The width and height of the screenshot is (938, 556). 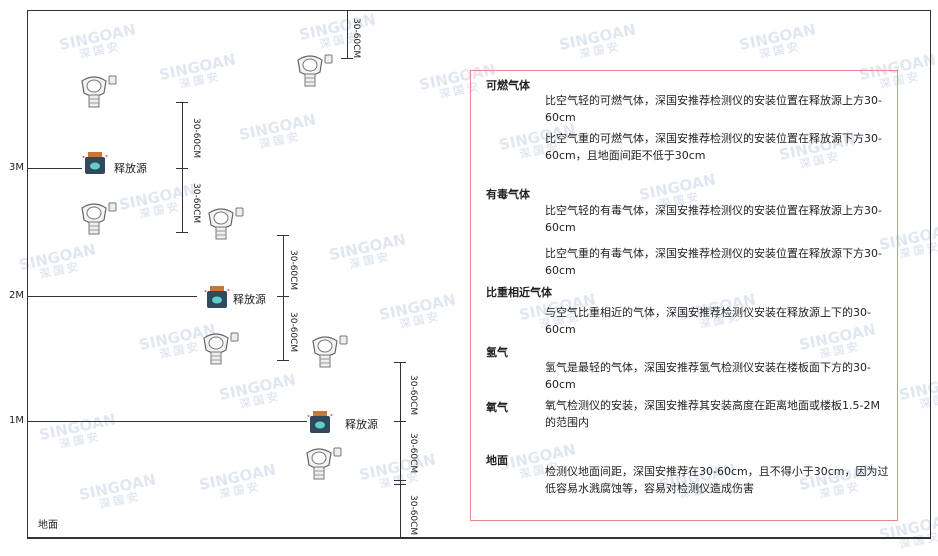 I want to click on level-2m: 2M, so click(x=16, y=295).